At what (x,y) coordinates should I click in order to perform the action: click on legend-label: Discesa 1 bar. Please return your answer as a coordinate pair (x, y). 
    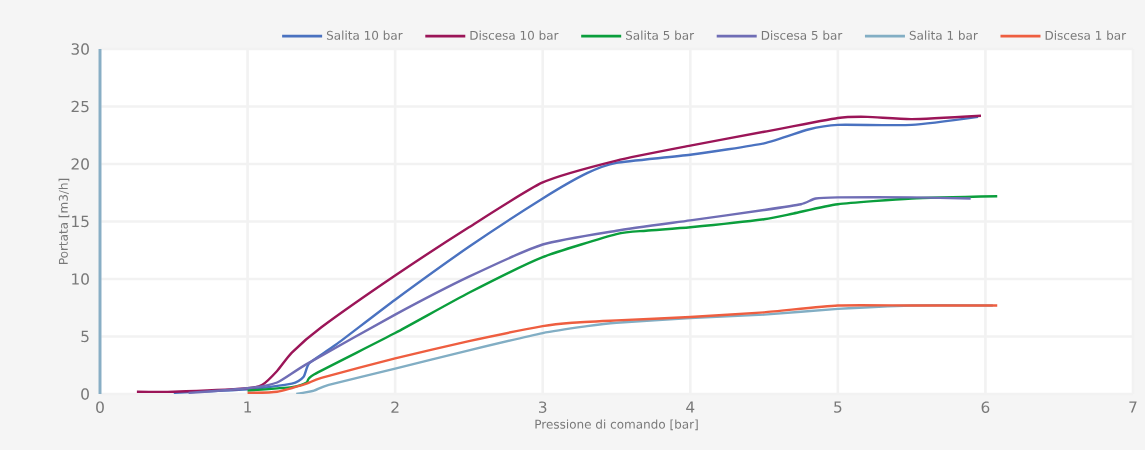
    Looking at the image, I should click on (1086, 35).